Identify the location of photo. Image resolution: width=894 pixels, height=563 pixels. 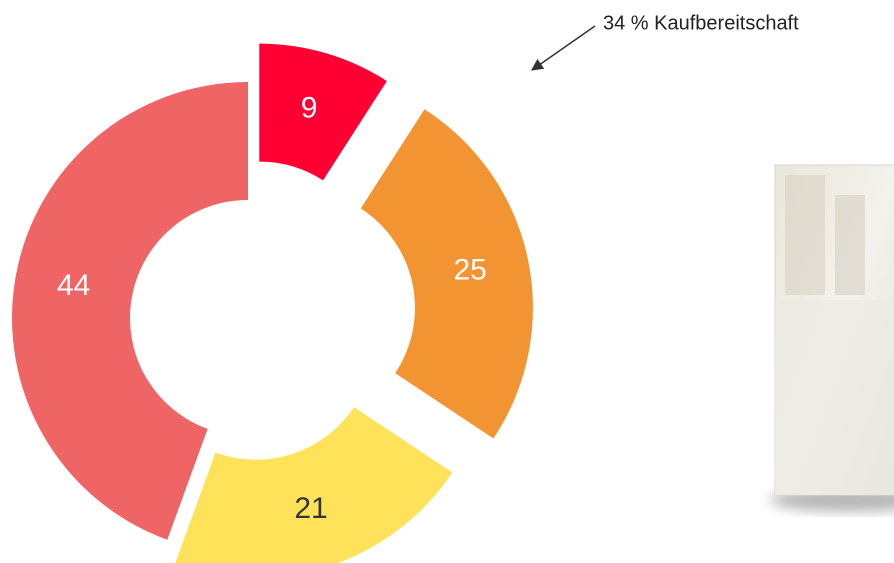
(832, 338).